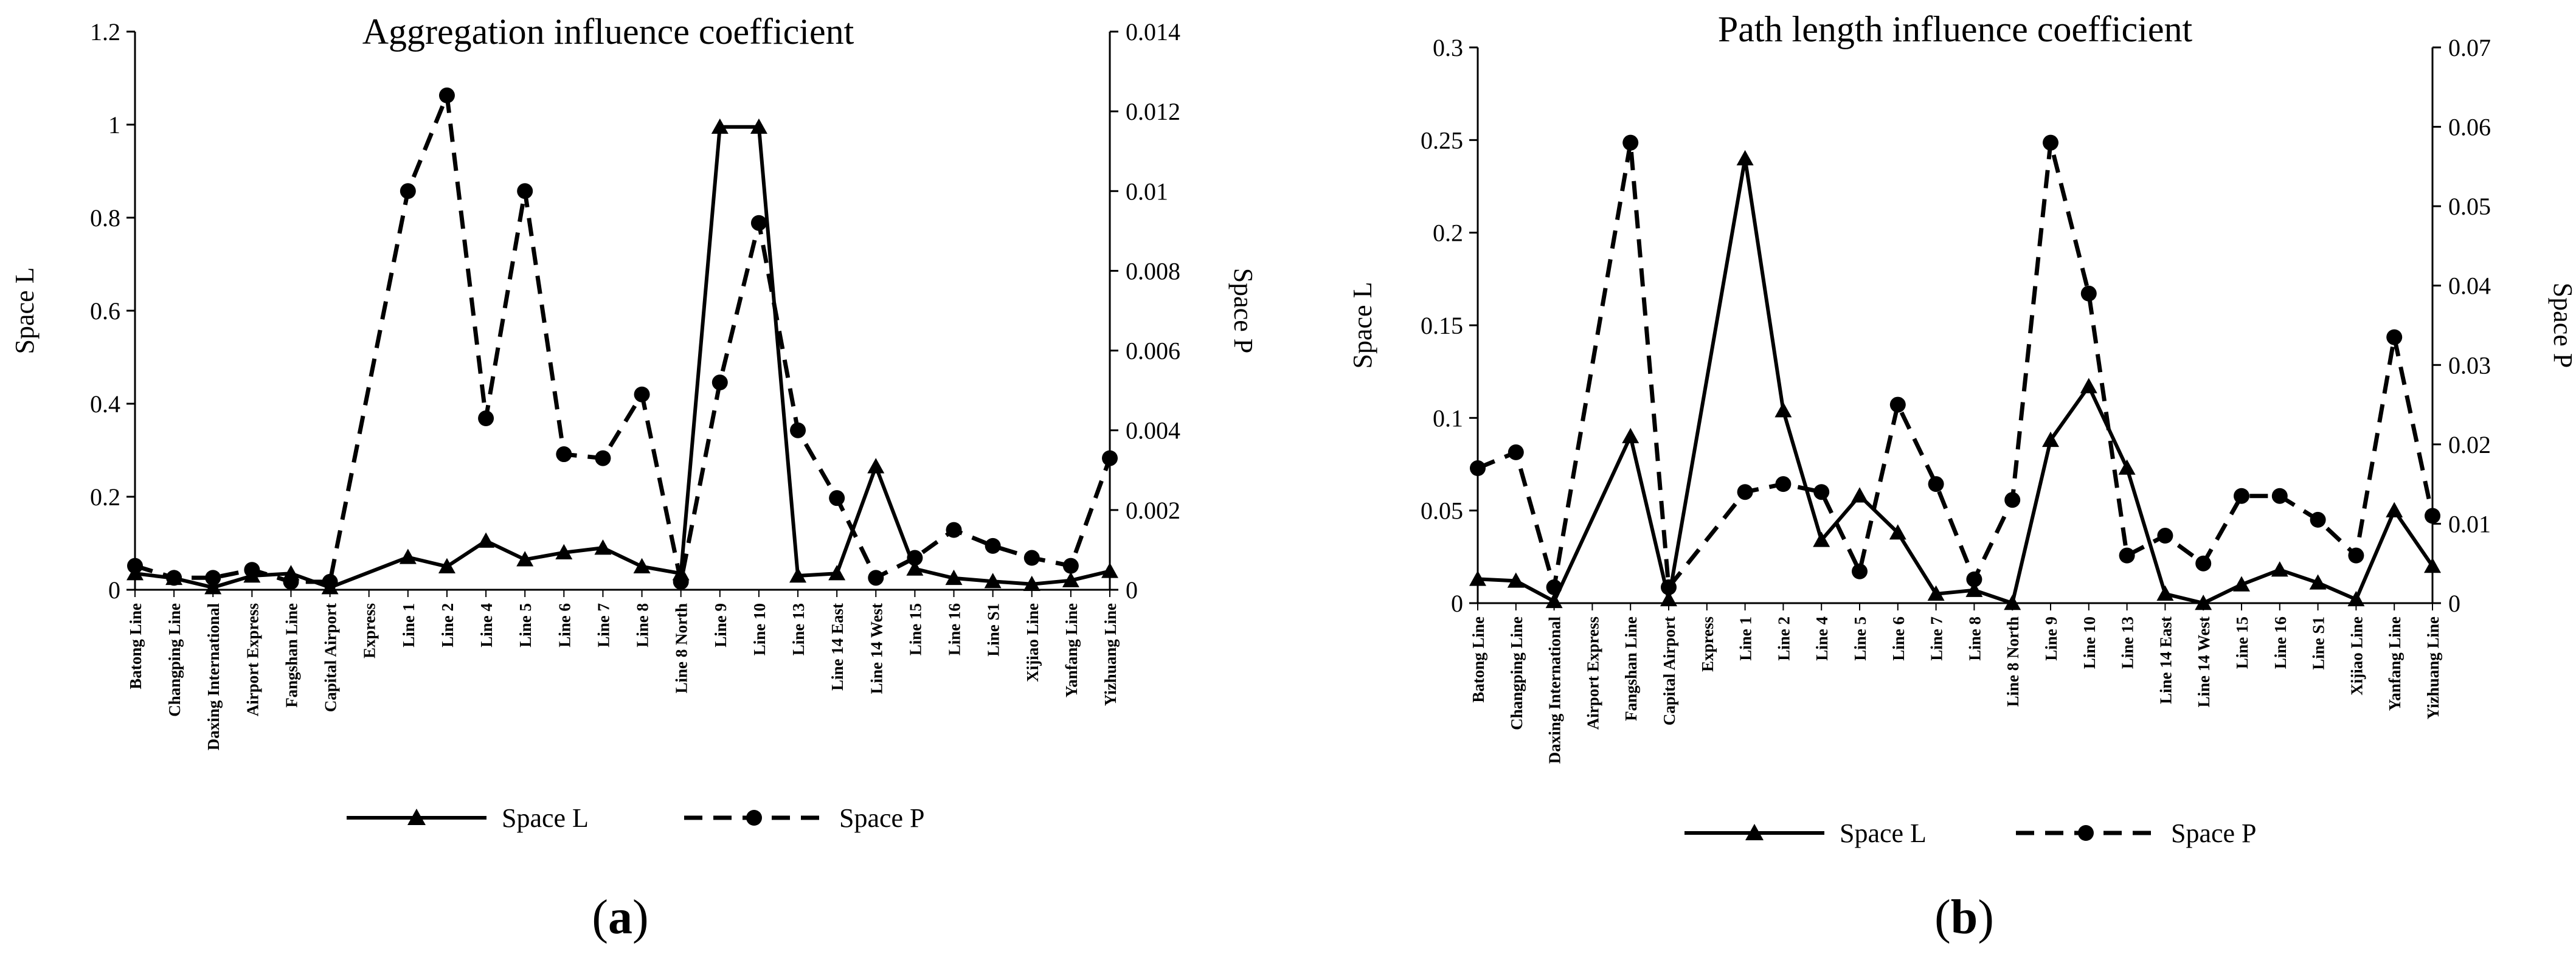 This screenshot has height=957, width=2576. Describe the element at coordinates (2242, 643) in the screenshot. I see `x-category-label: Line 15` at that location.